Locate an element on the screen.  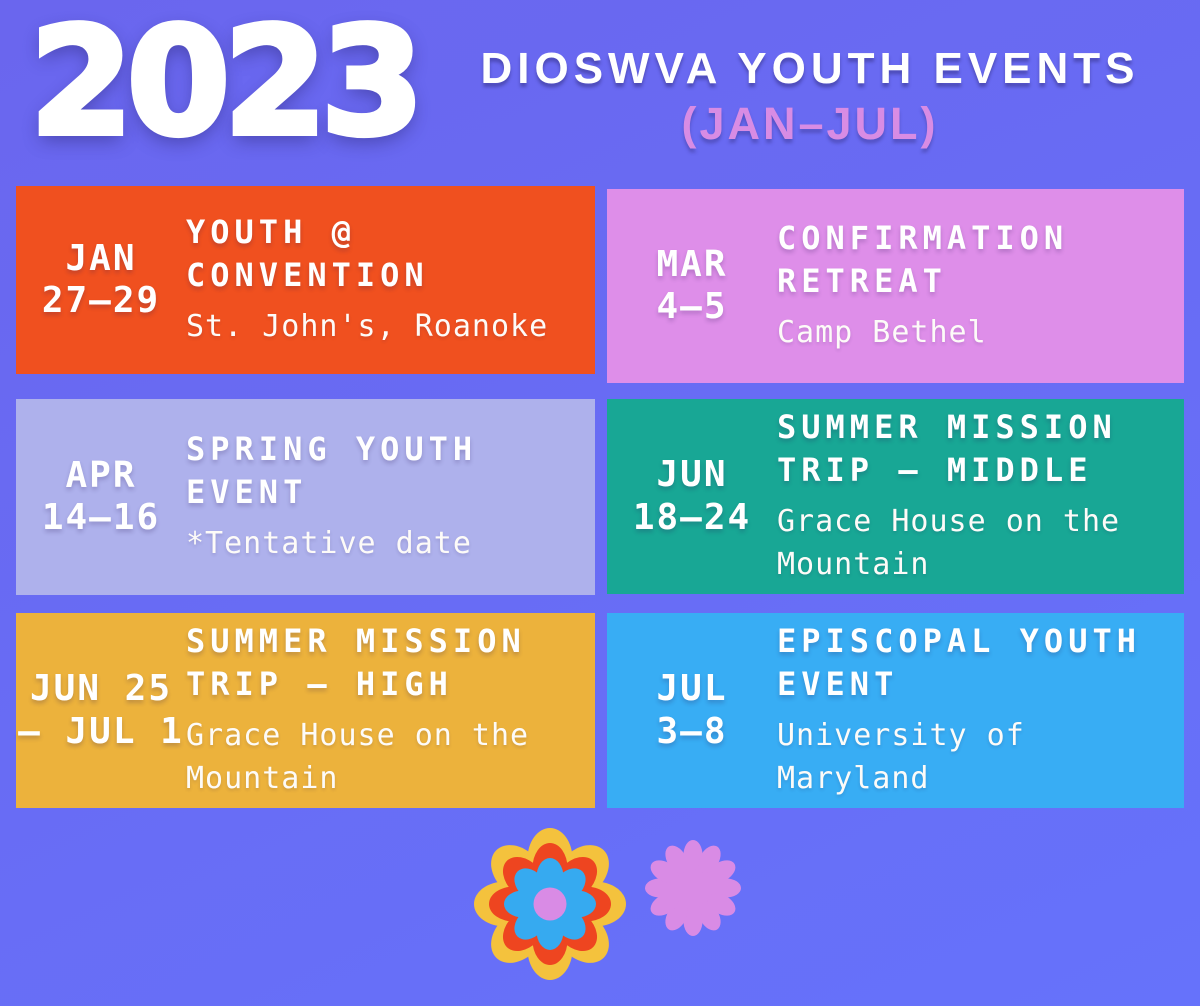
page-subtitle: (JAN–JUL) is located at coordinates (810, 124).